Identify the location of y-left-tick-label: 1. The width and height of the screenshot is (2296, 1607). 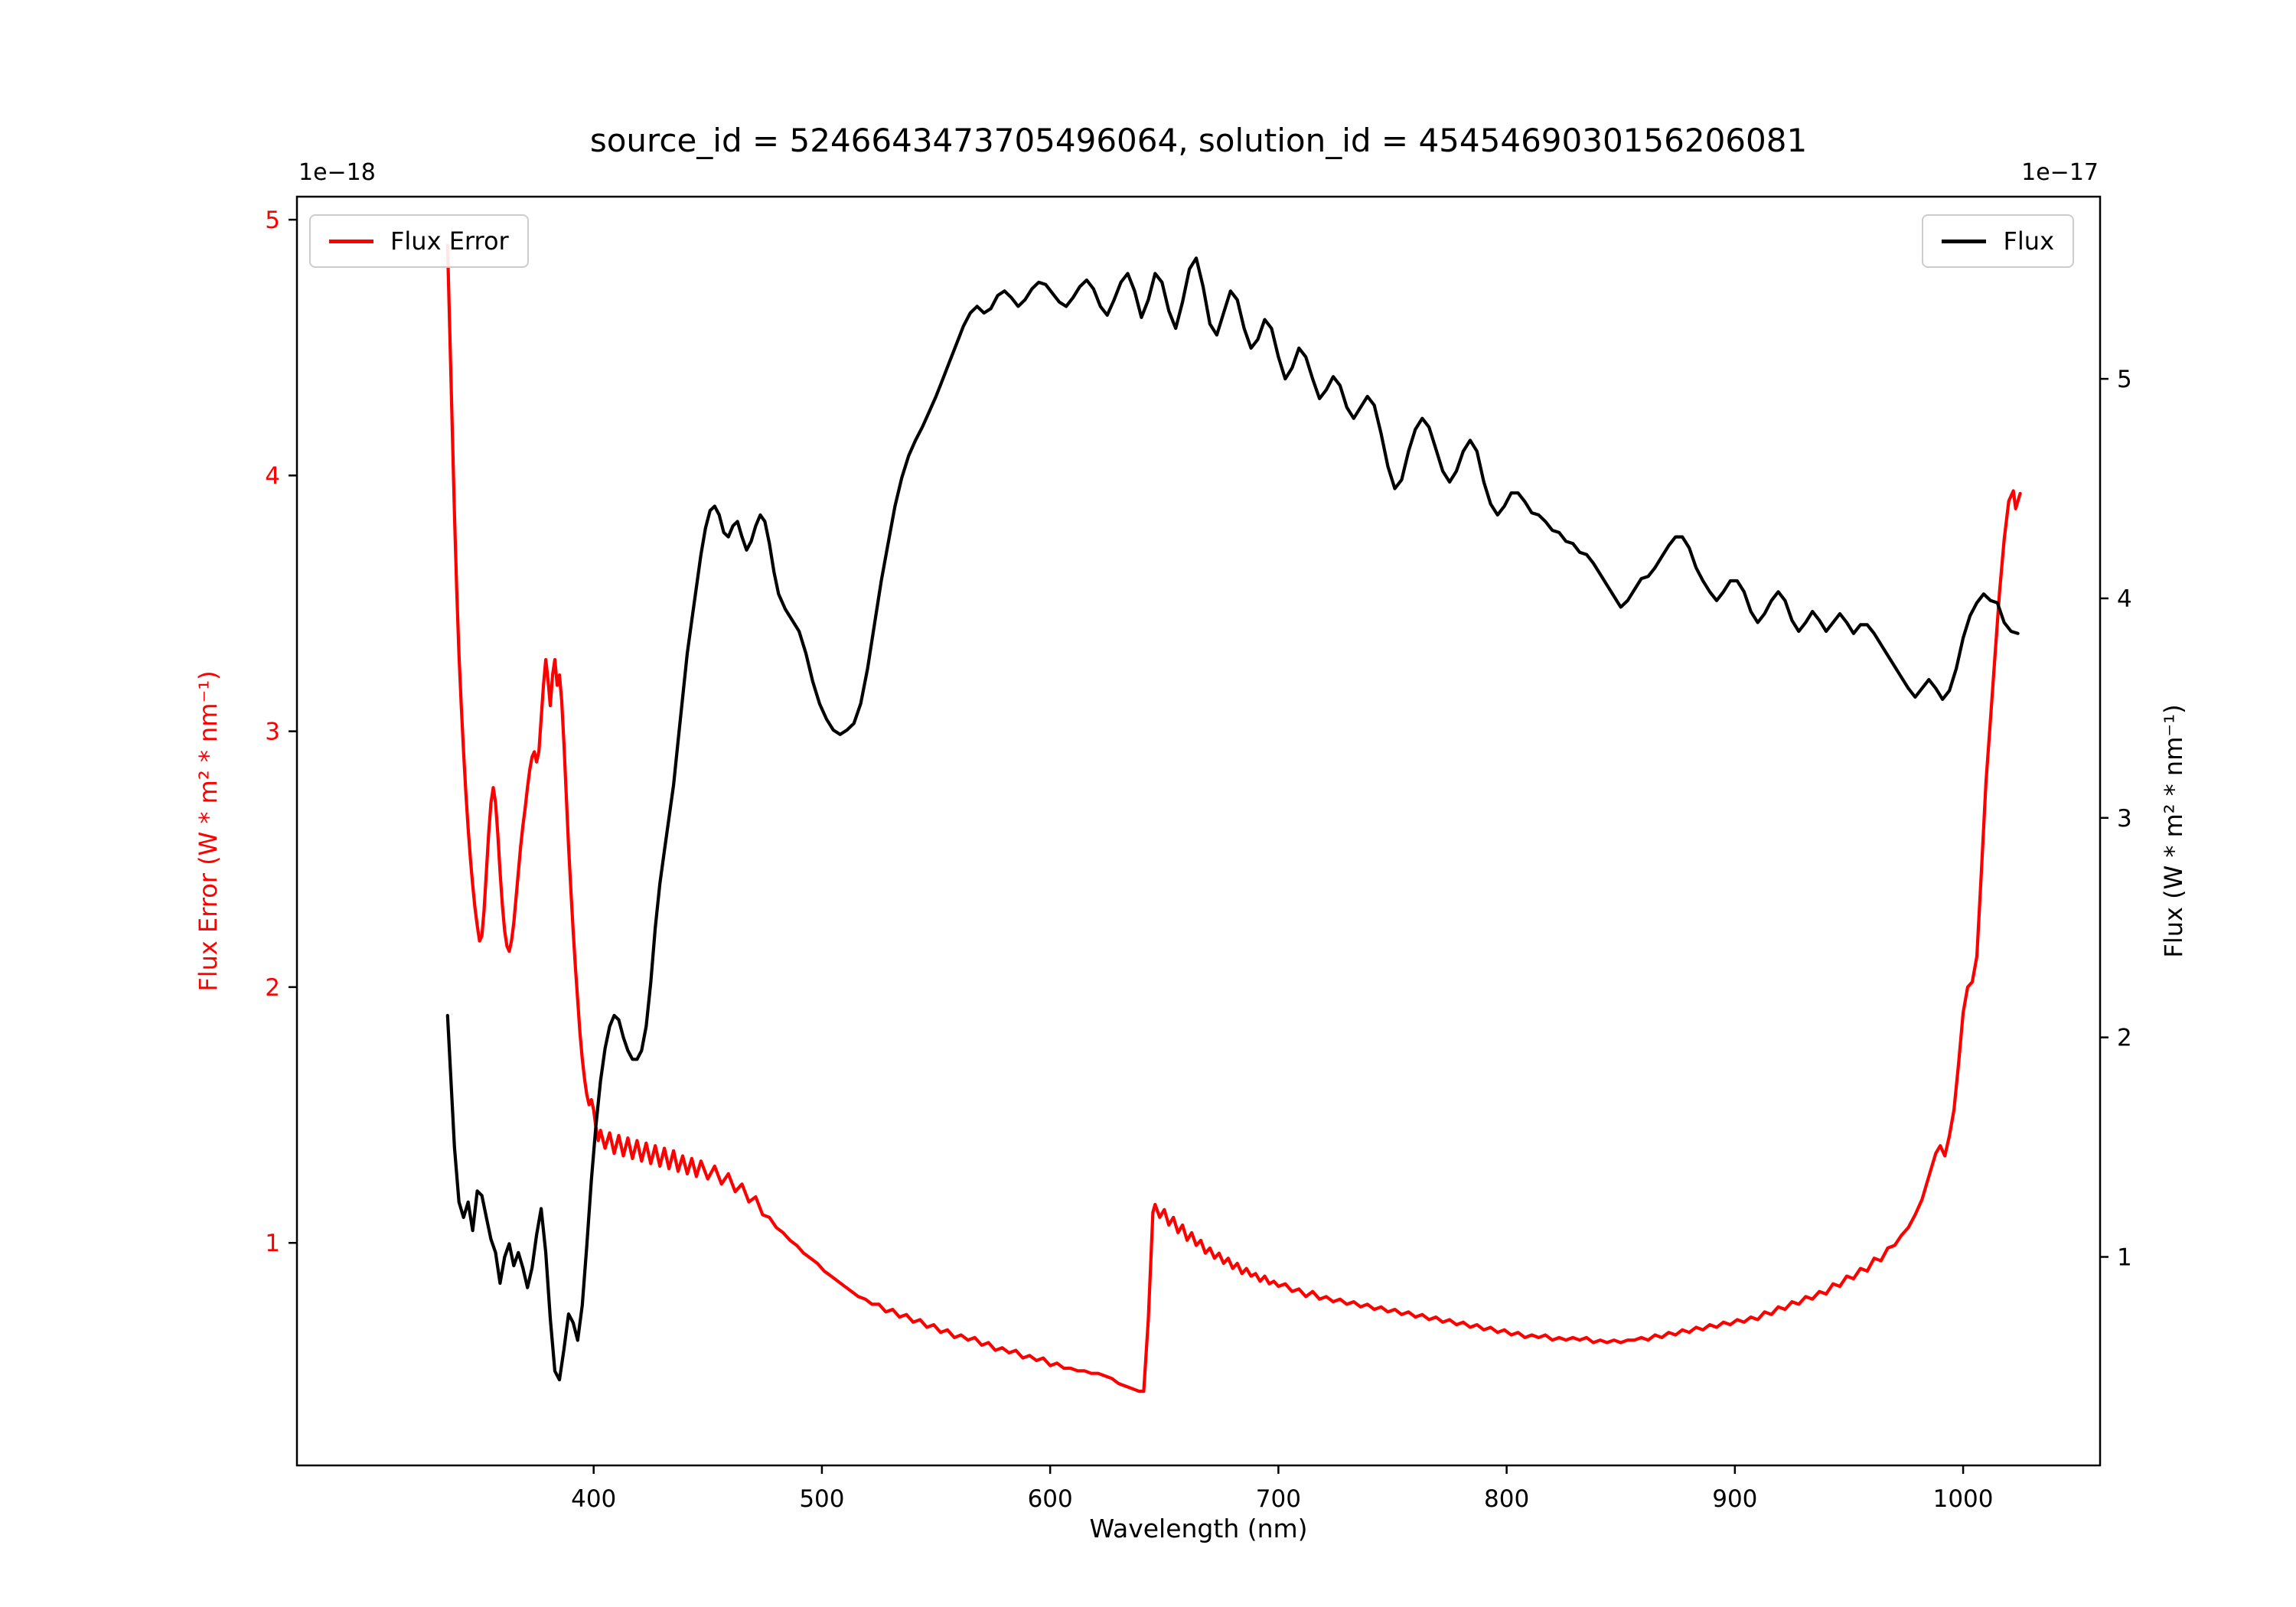
(272, 1243).